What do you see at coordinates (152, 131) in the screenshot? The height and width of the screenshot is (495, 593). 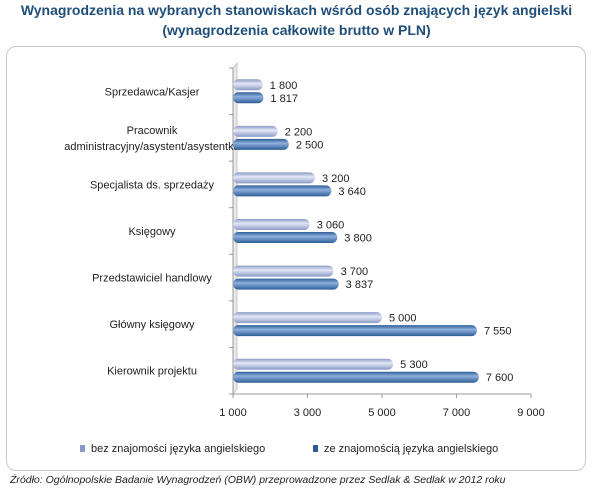 I see `category-label: Pracownik` at bounding box center [152, 131].